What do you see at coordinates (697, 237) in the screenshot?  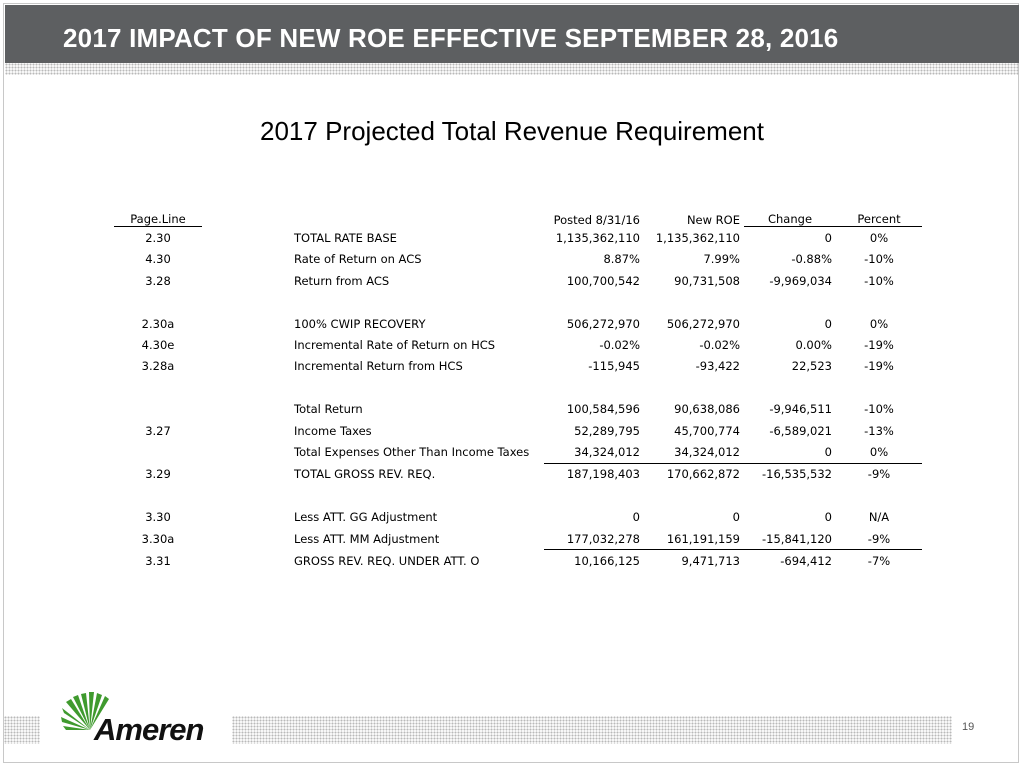 I see `cell-new-roe: 1,135,362,110` at bounding box center [697, 237].